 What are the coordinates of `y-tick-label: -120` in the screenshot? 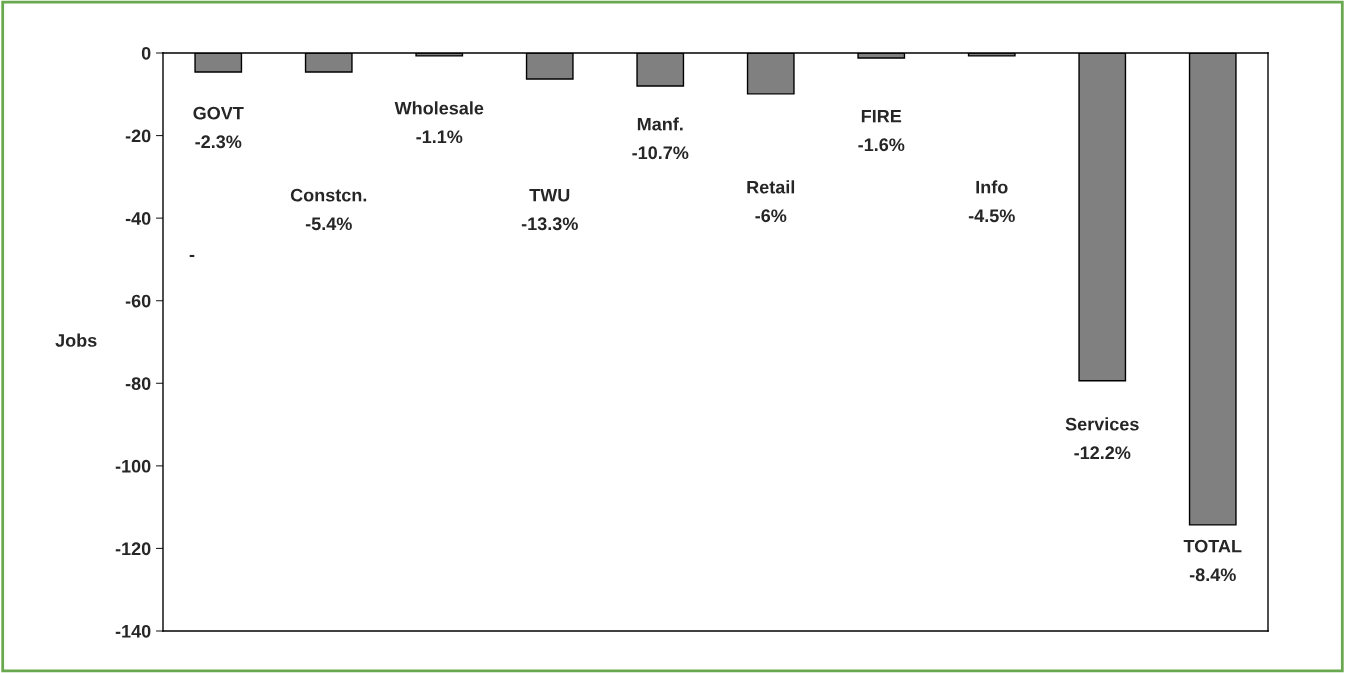 It's located at (133, 549).